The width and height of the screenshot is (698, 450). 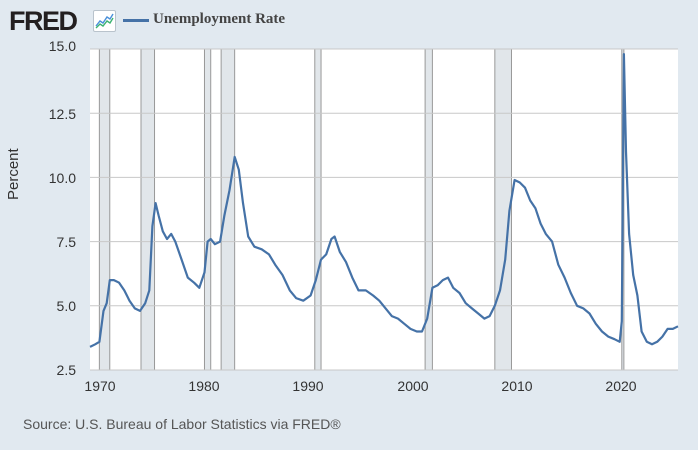 I want to click on legend-label: Unemployment Rate, so click(x=219, y=19).